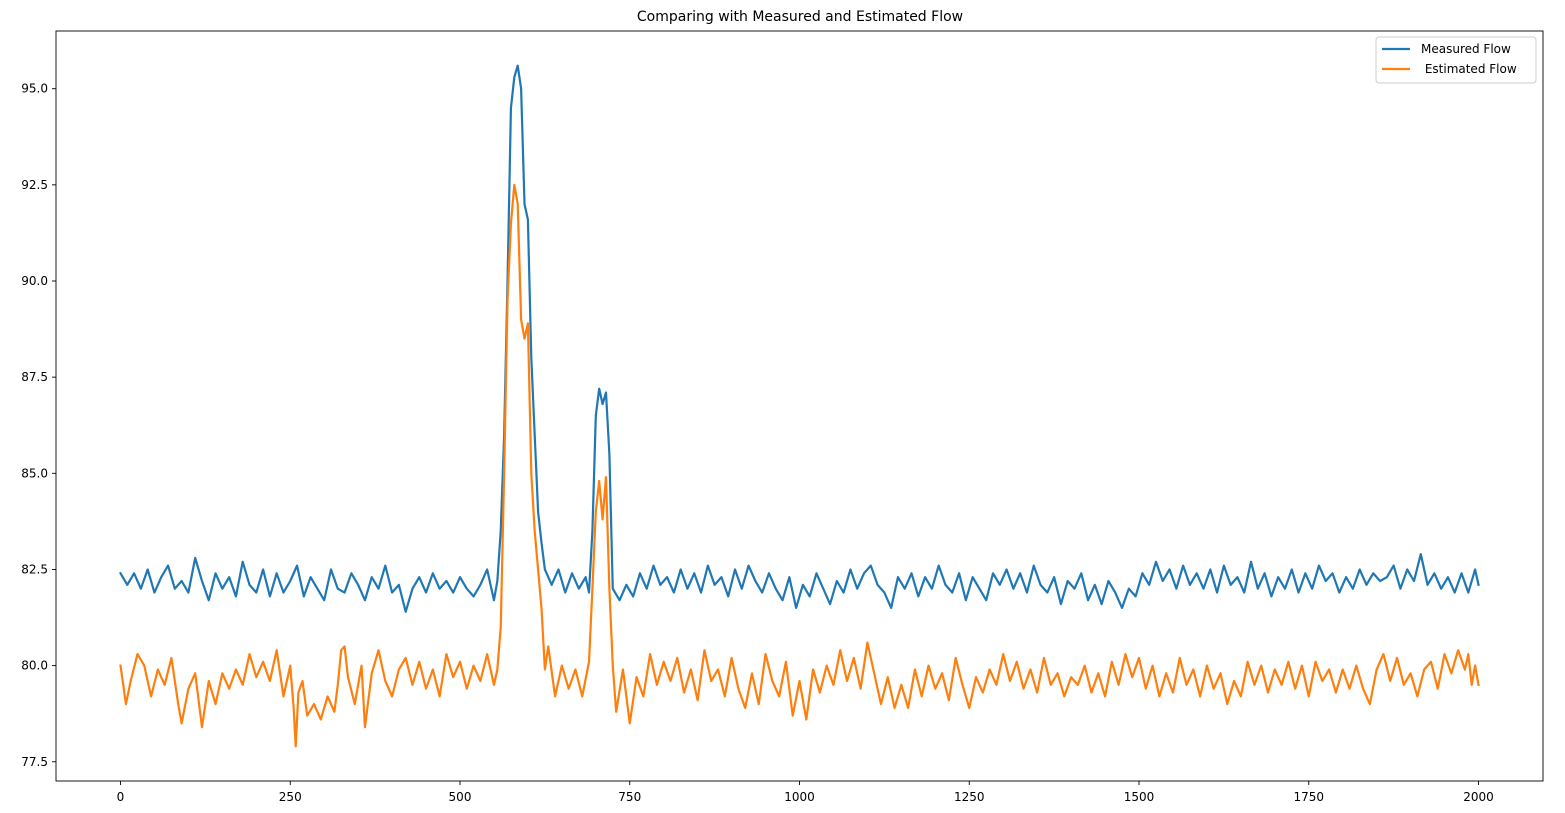 This screenshot has width=1565, height=813. I want to click on x-tick-label: 2000, so click(1478, 797).